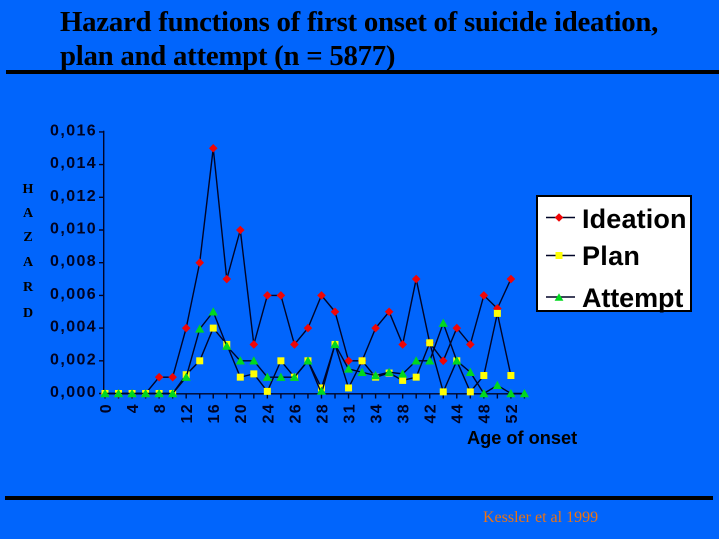 This screenshot has width=719, height=539. I want to click on svg-text: 26, so click(295, 413).